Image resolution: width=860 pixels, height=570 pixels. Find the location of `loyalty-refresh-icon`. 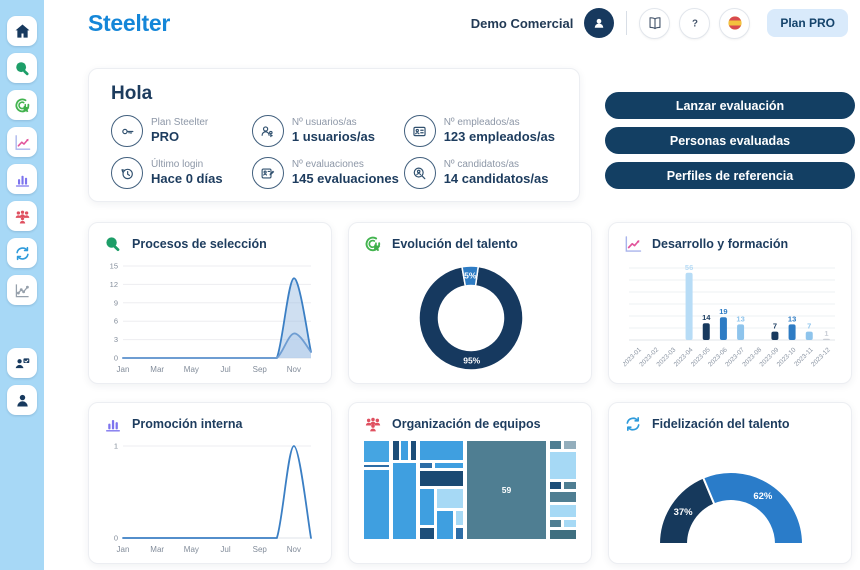

loyalty-refresh-icon is located at coordinates (22, 253).